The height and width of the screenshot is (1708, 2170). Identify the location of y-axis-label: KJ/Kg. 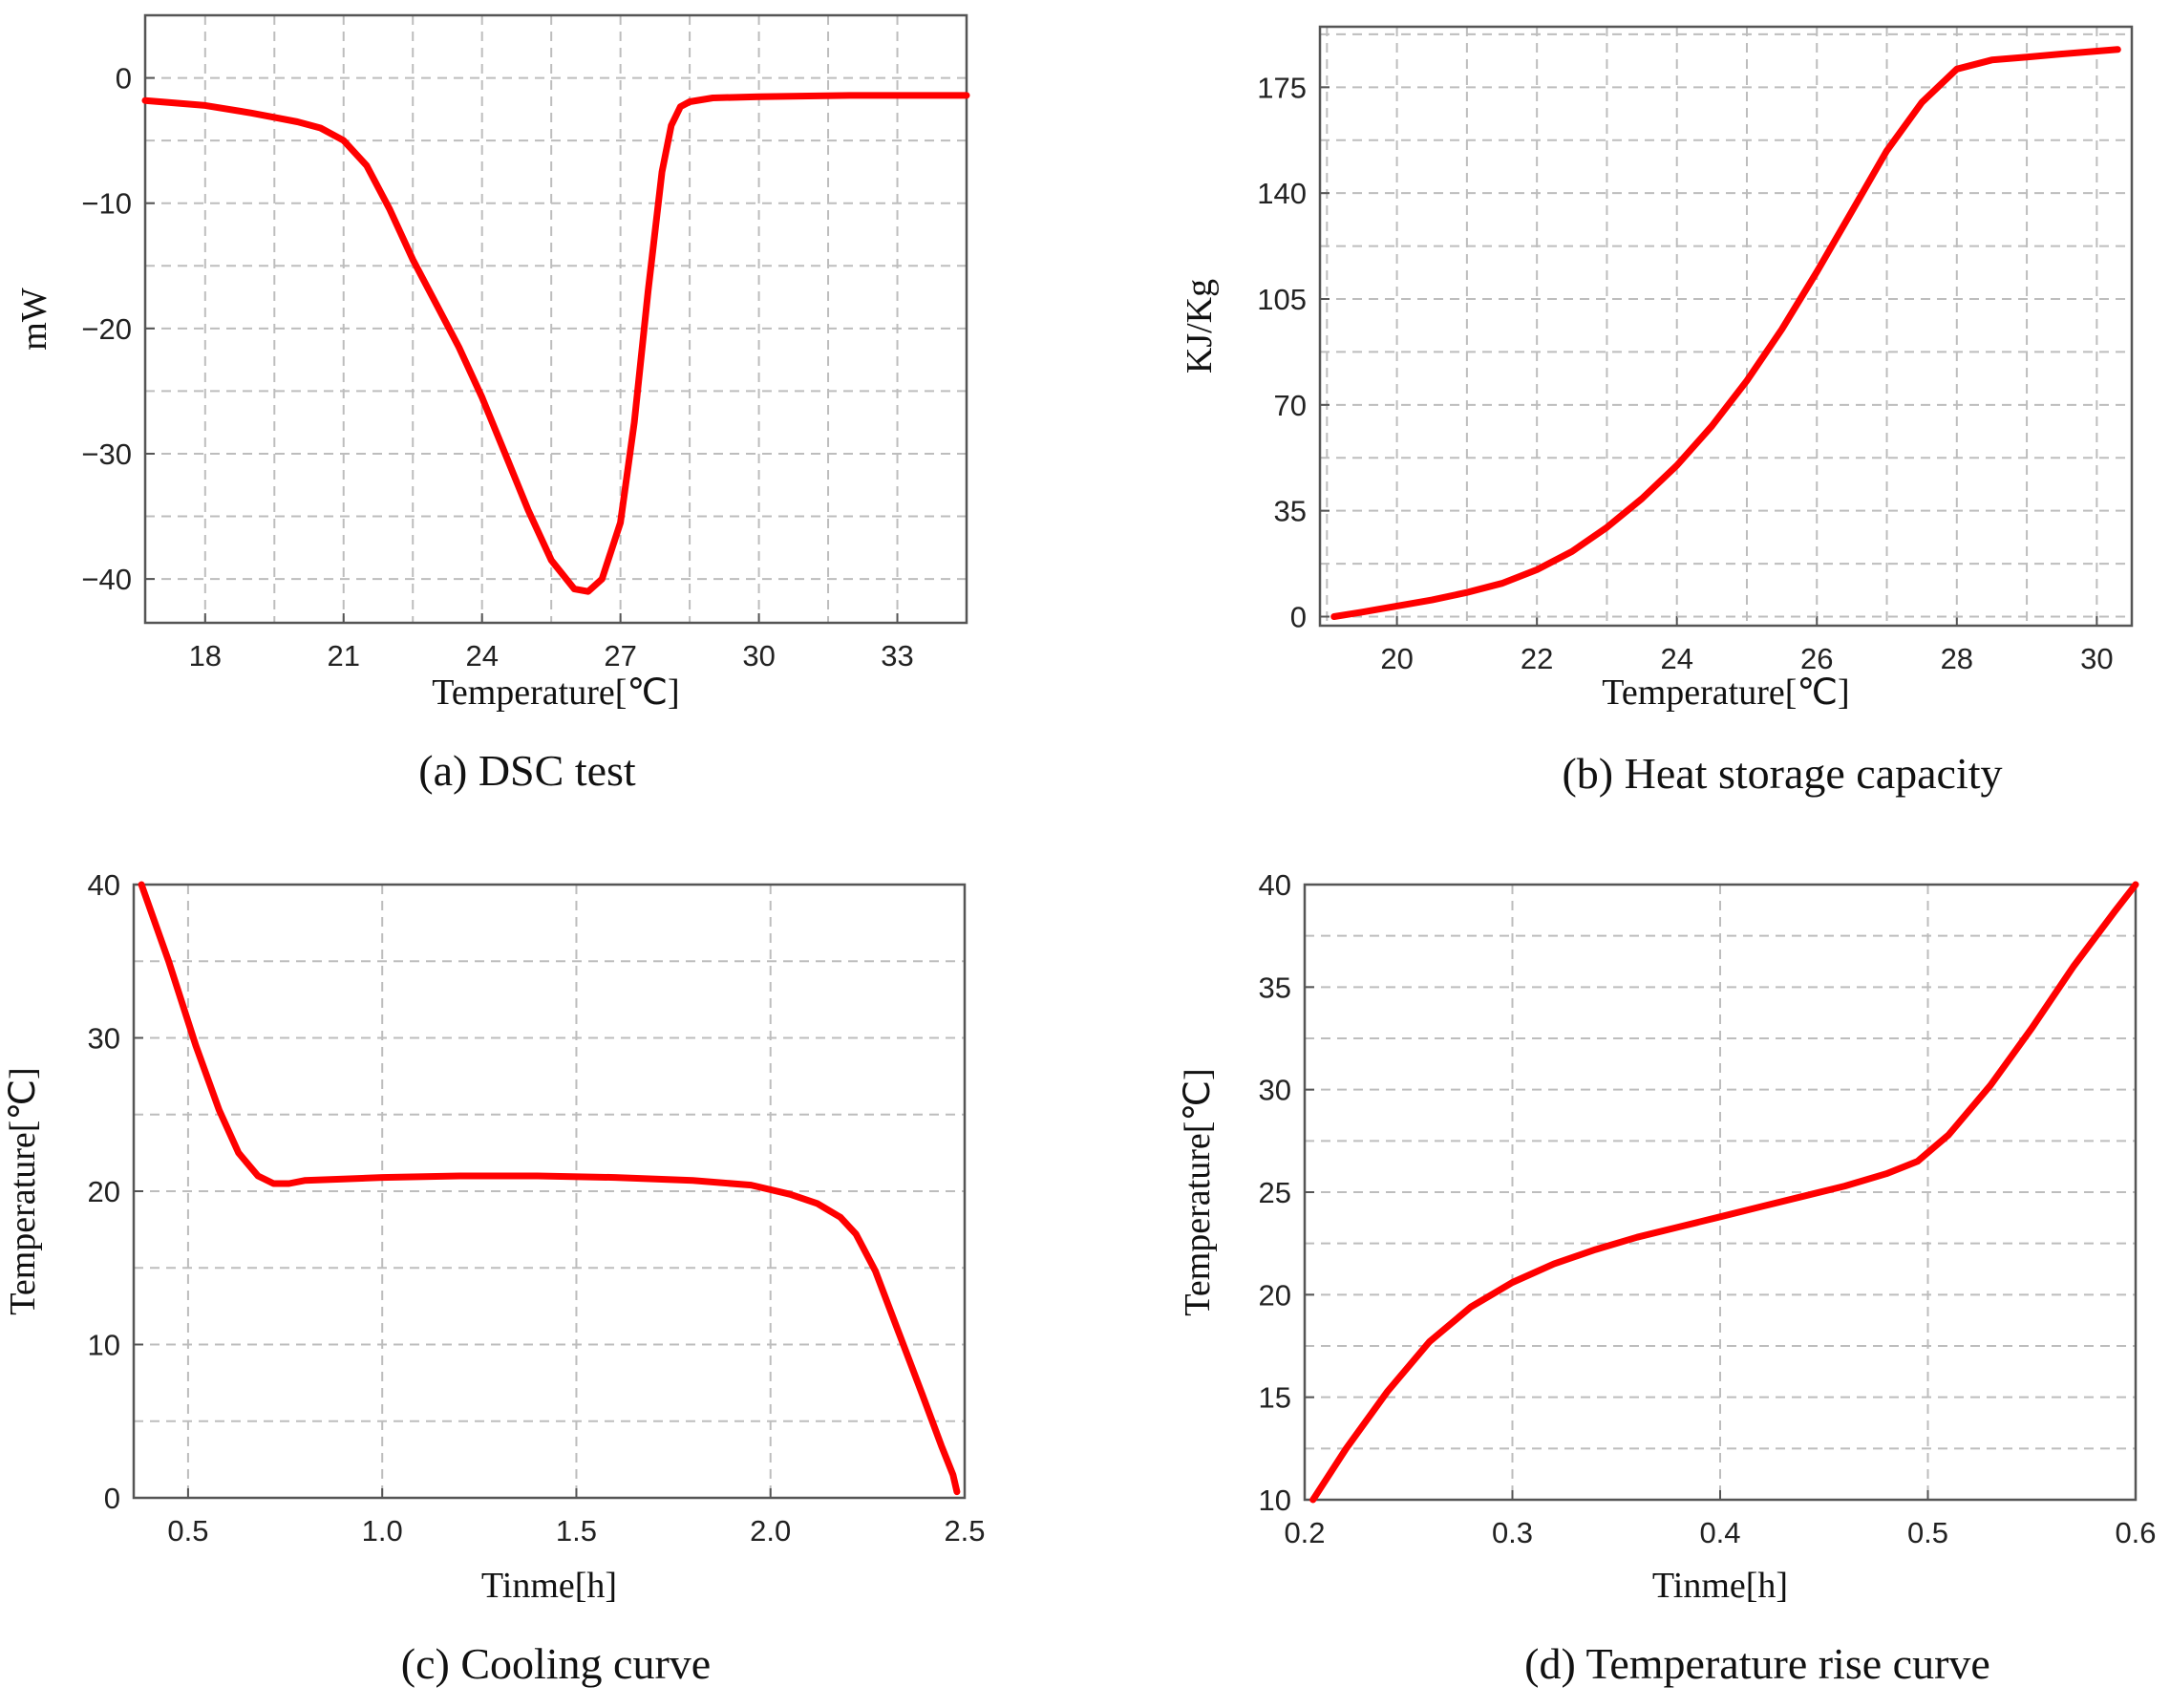
(1200, 327).